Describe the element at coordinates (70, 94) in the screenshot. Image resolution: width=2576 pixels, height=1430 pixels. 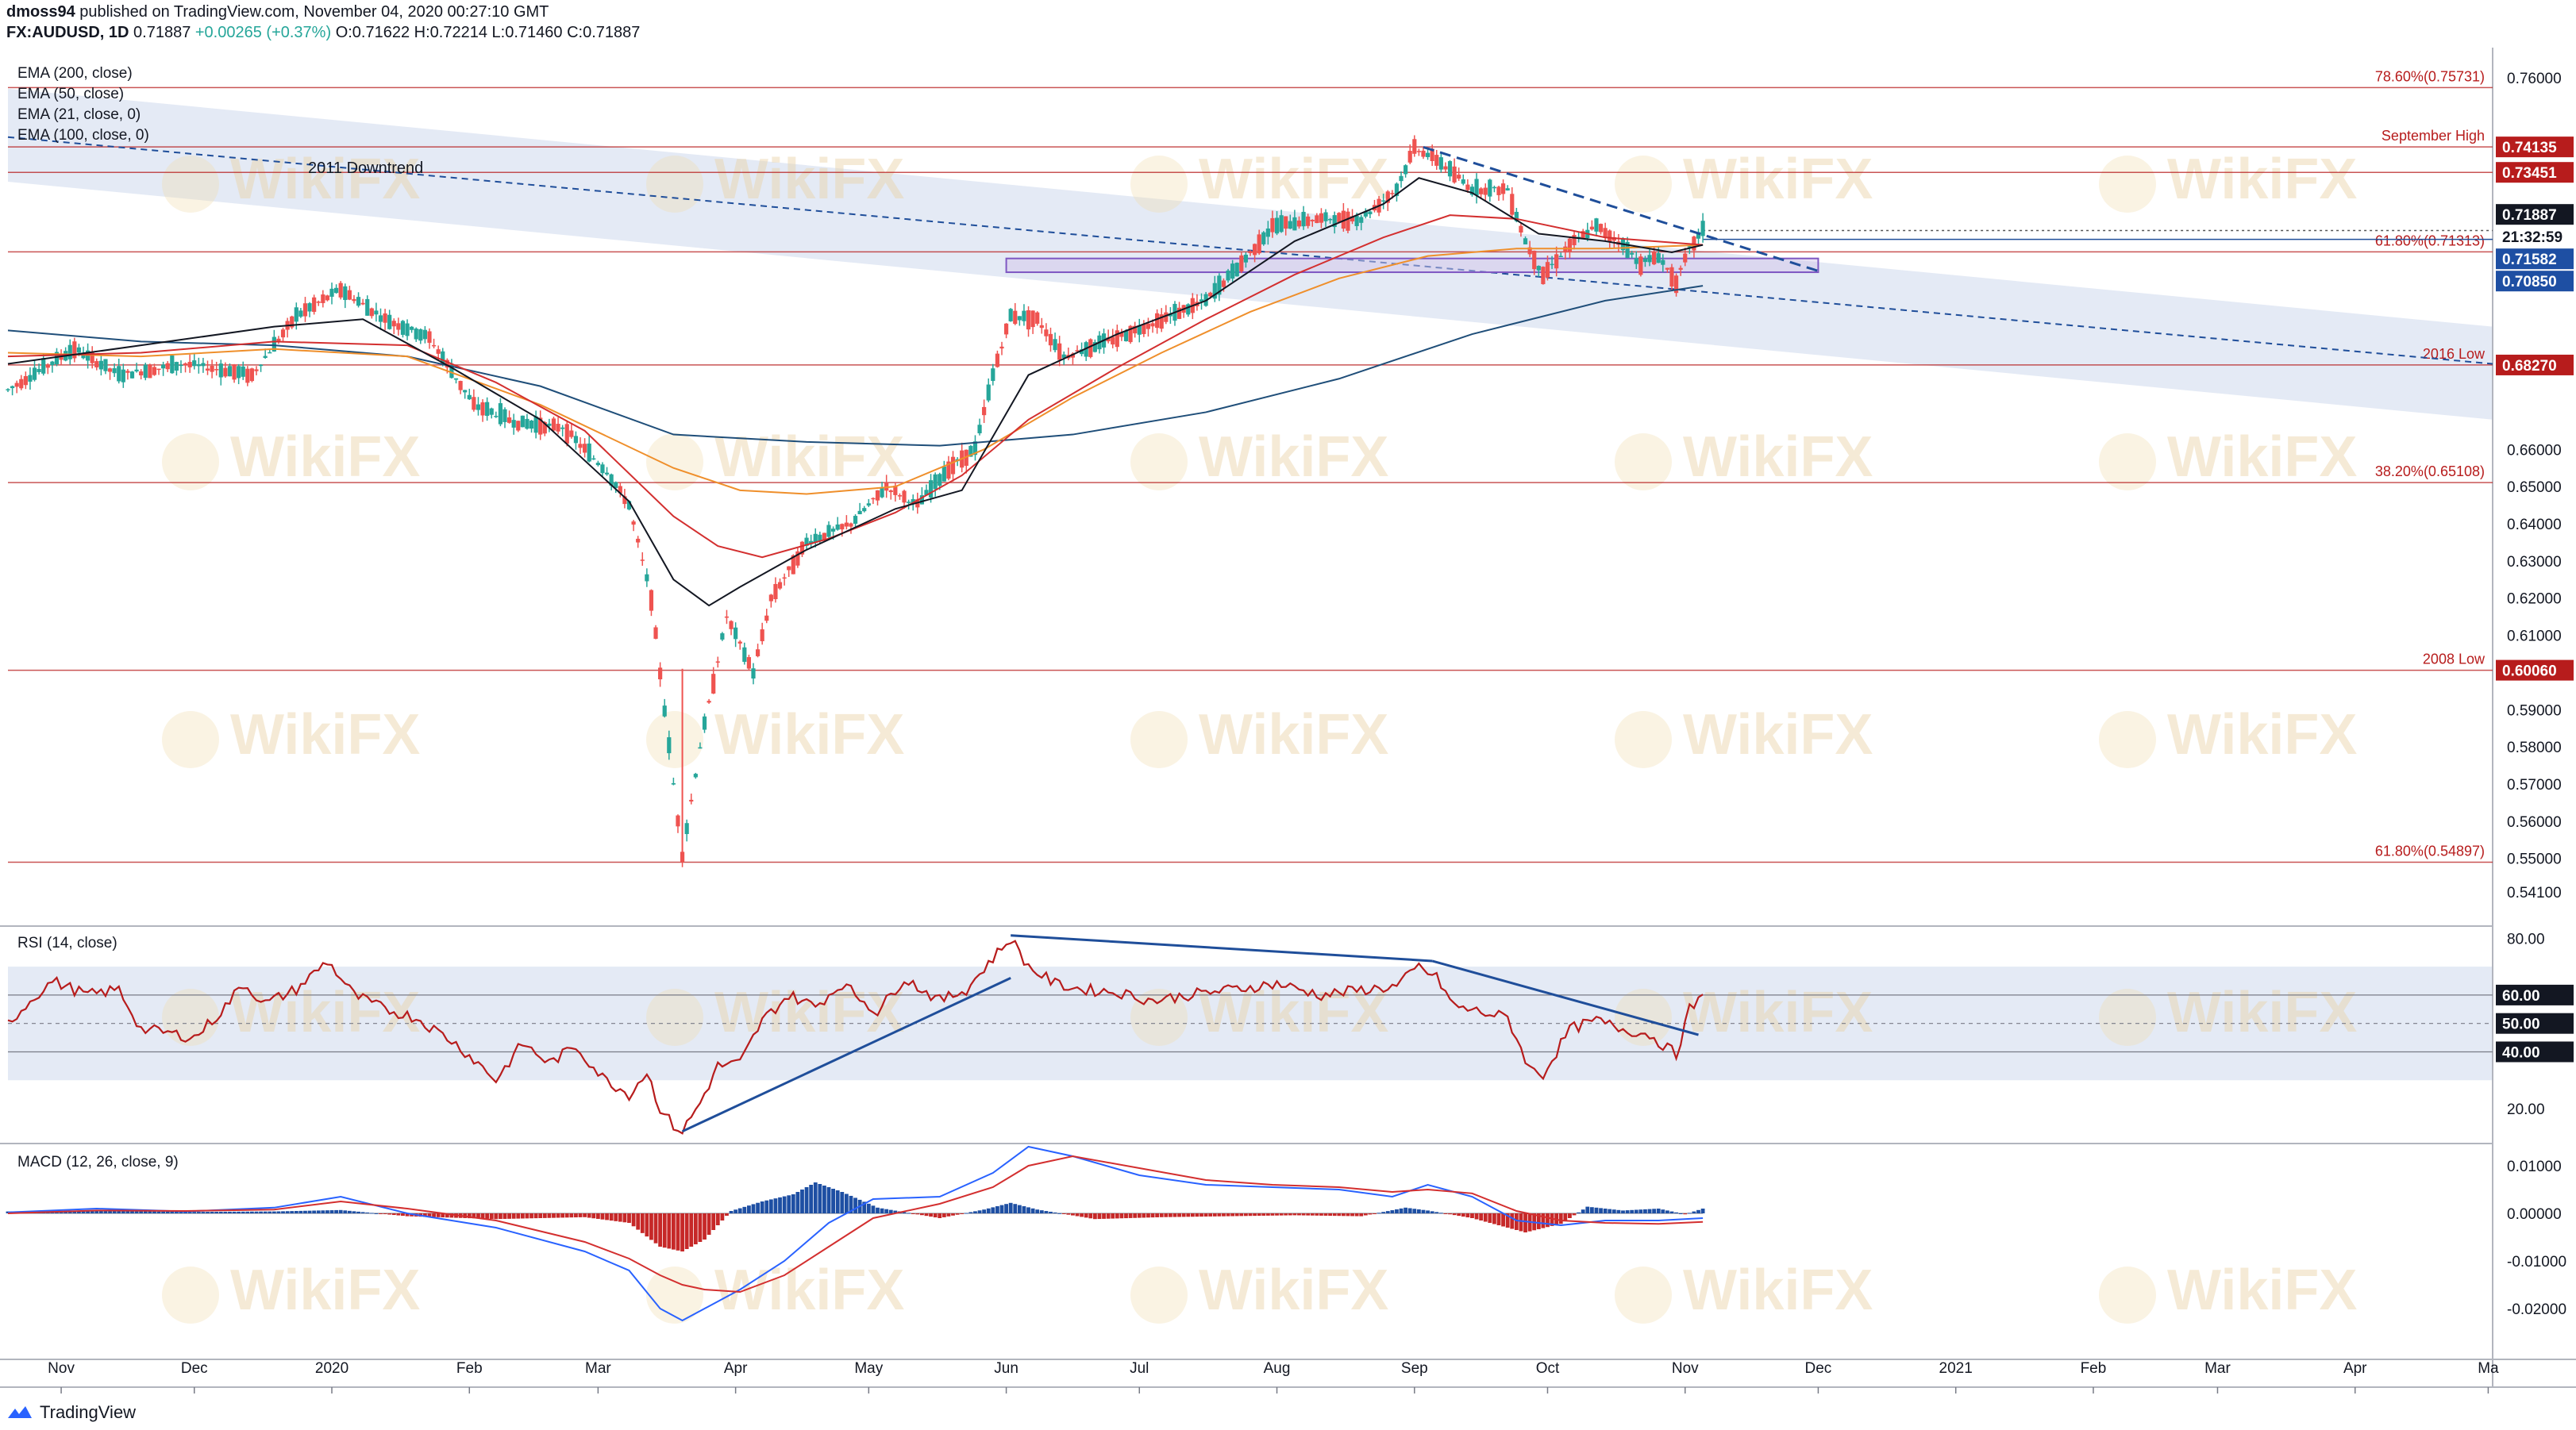
I see `indicator-legend-item: EMA (50, close)` at that location.